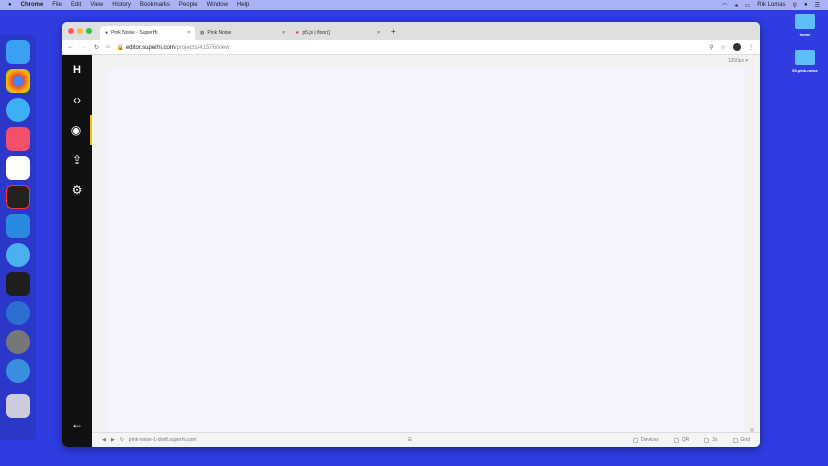 This screenshot has width=828, height=466. Describe the element at coordinates (77, 130) in the screenshot. I see `eye-icon: ◉` at that location.